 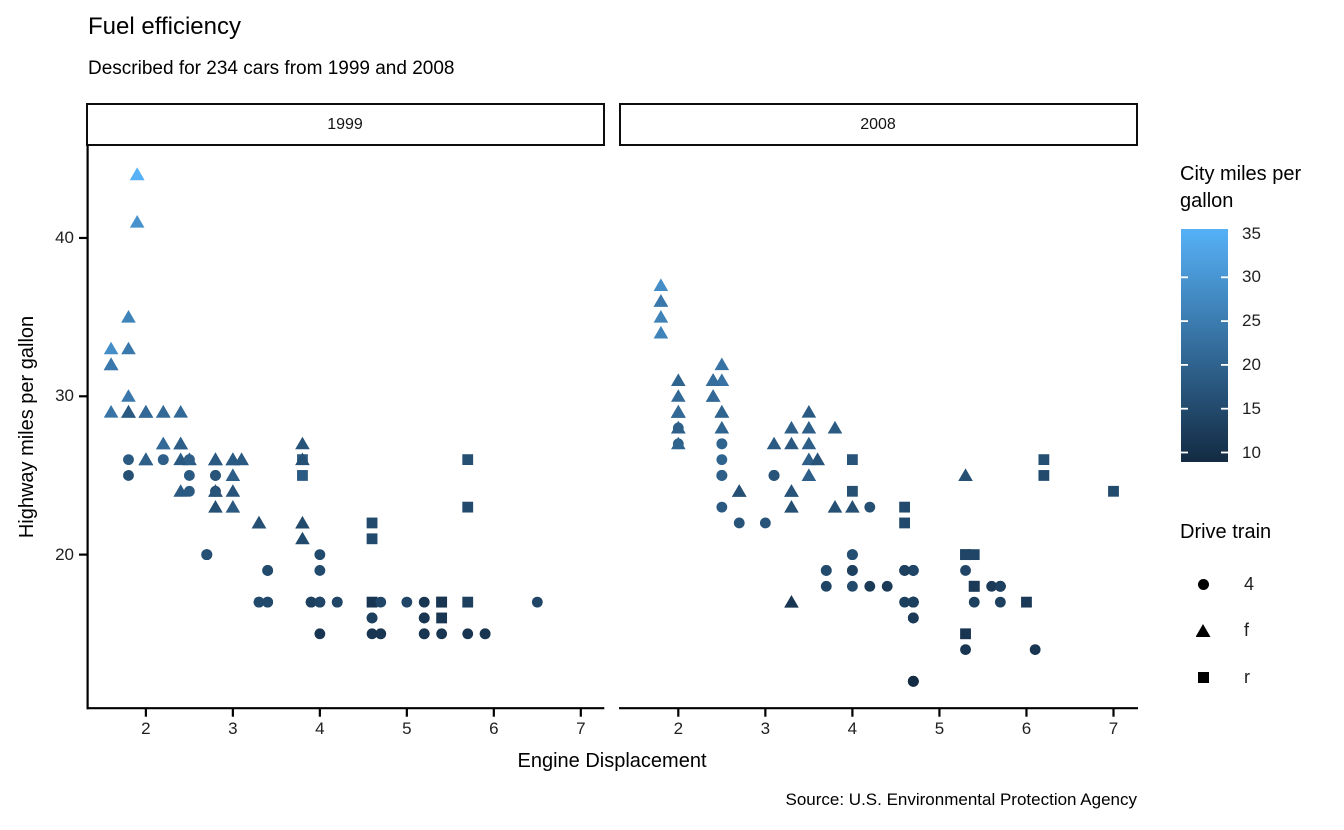 What do you see at coordinates (1226, 532) in the screenshot?
I see `shape-legend-title: Drive train` at bounding box center [1226, 532].